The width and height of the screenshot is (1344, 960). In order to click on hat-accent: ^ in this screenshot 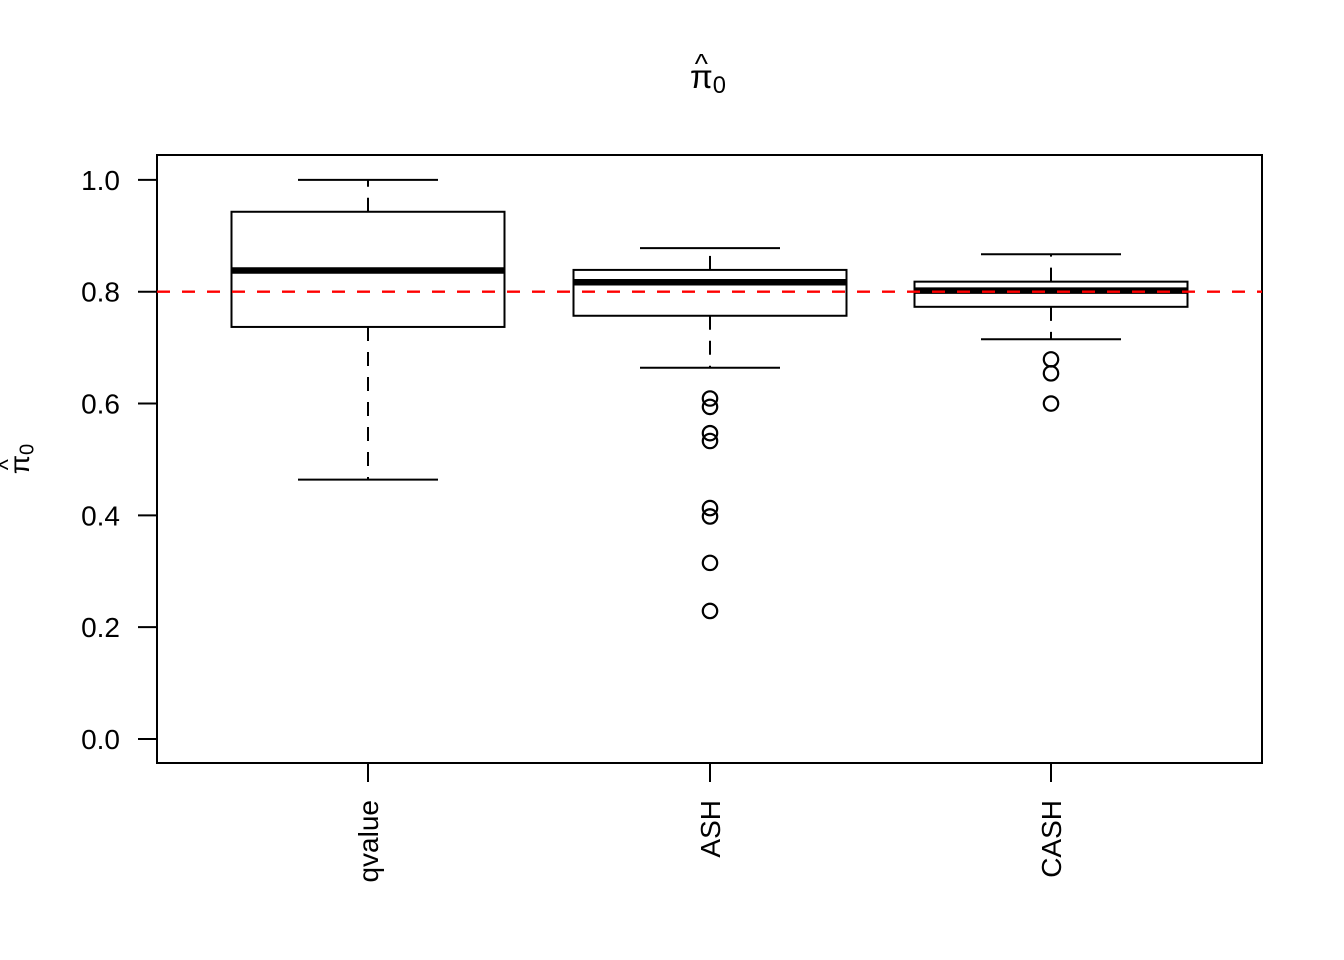, I will do `click(701, 63)`.